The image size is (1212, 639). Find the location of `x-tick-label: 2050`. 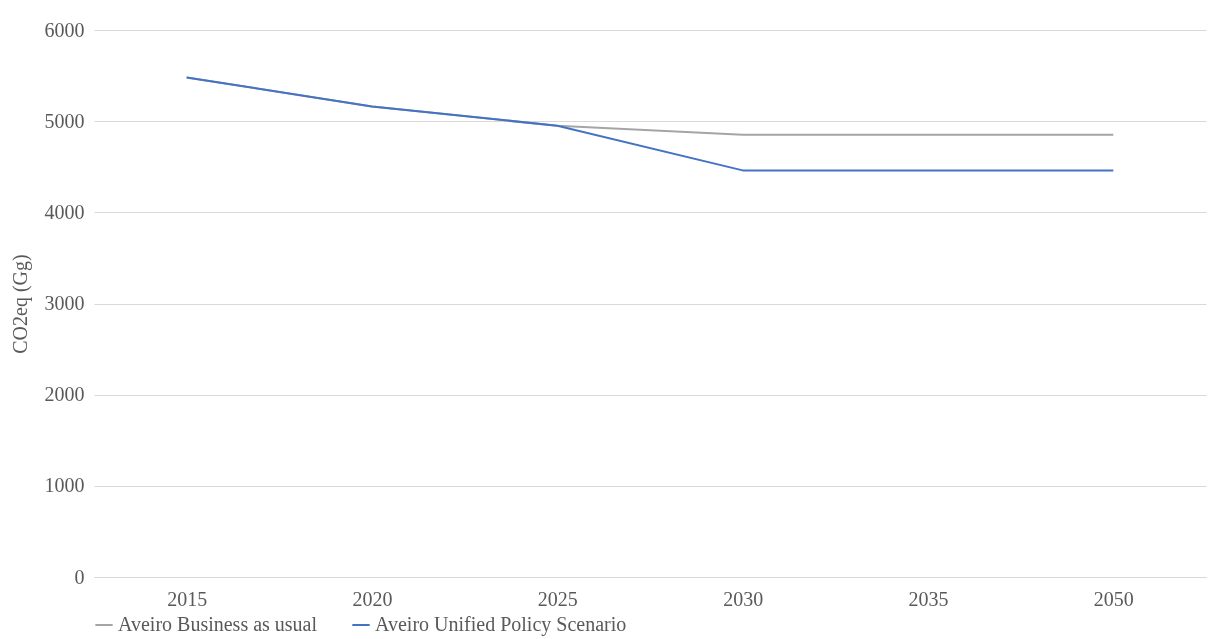

x-tick-label: 2050 is located at coordinates (1113, 598).